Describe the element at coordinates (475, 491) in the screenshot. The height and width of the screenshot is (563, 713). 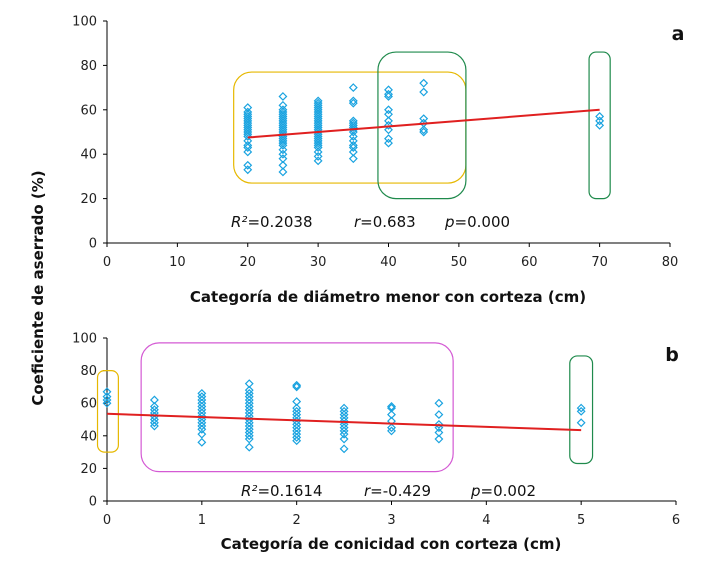
I see `stat-p-symbol: p` at that location.